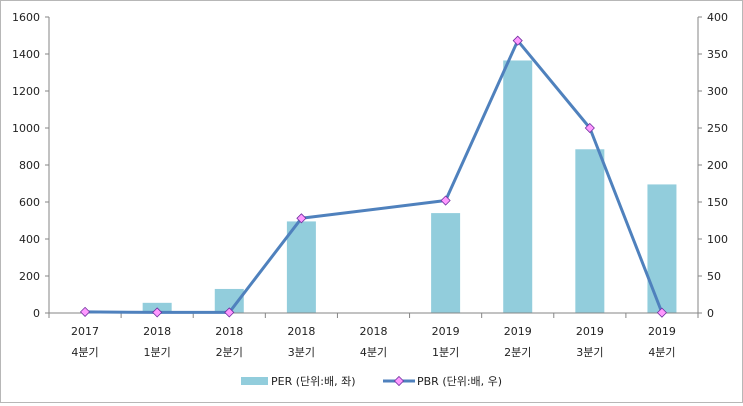 The width and height of the screenshot is (743, 406). Describe the element at coordinates (399, 381) in the screenshot. I see `legend-pbr-marker` at that location.